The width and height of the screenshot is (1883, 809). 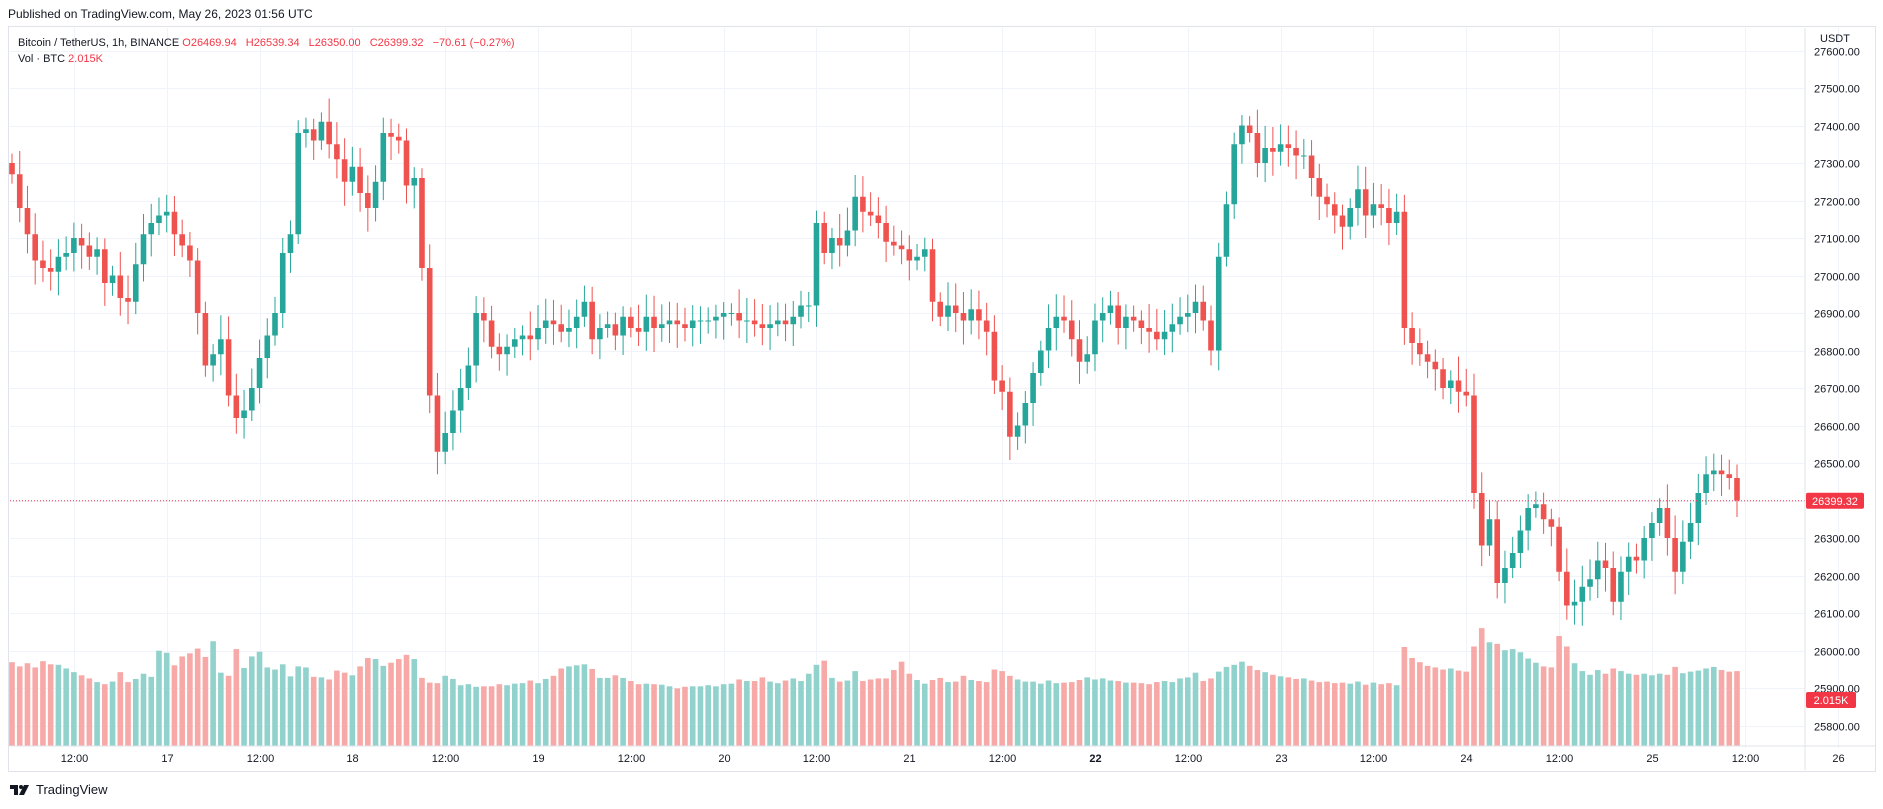 I want to click on legend-symbol: Bitcoin / TetherUS, 1h, BINANCE, so click(x=99, y=43).